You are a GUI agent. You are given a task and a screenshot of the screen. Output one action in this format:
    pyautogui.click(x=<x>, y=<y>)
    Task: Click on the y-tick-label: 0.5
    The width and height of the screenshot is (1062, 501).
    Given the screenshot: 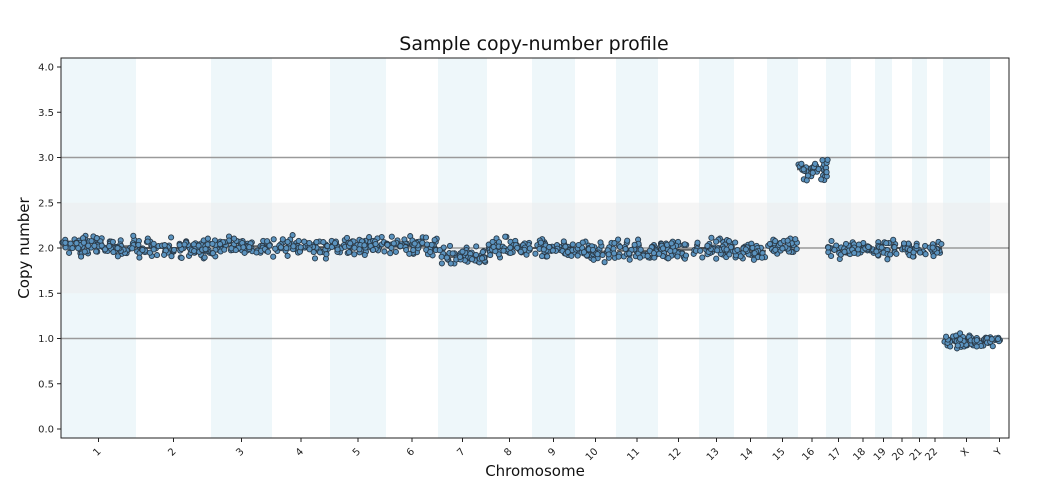 What is the action you would take?
    pyautogui.click(x=46, y=384)
    